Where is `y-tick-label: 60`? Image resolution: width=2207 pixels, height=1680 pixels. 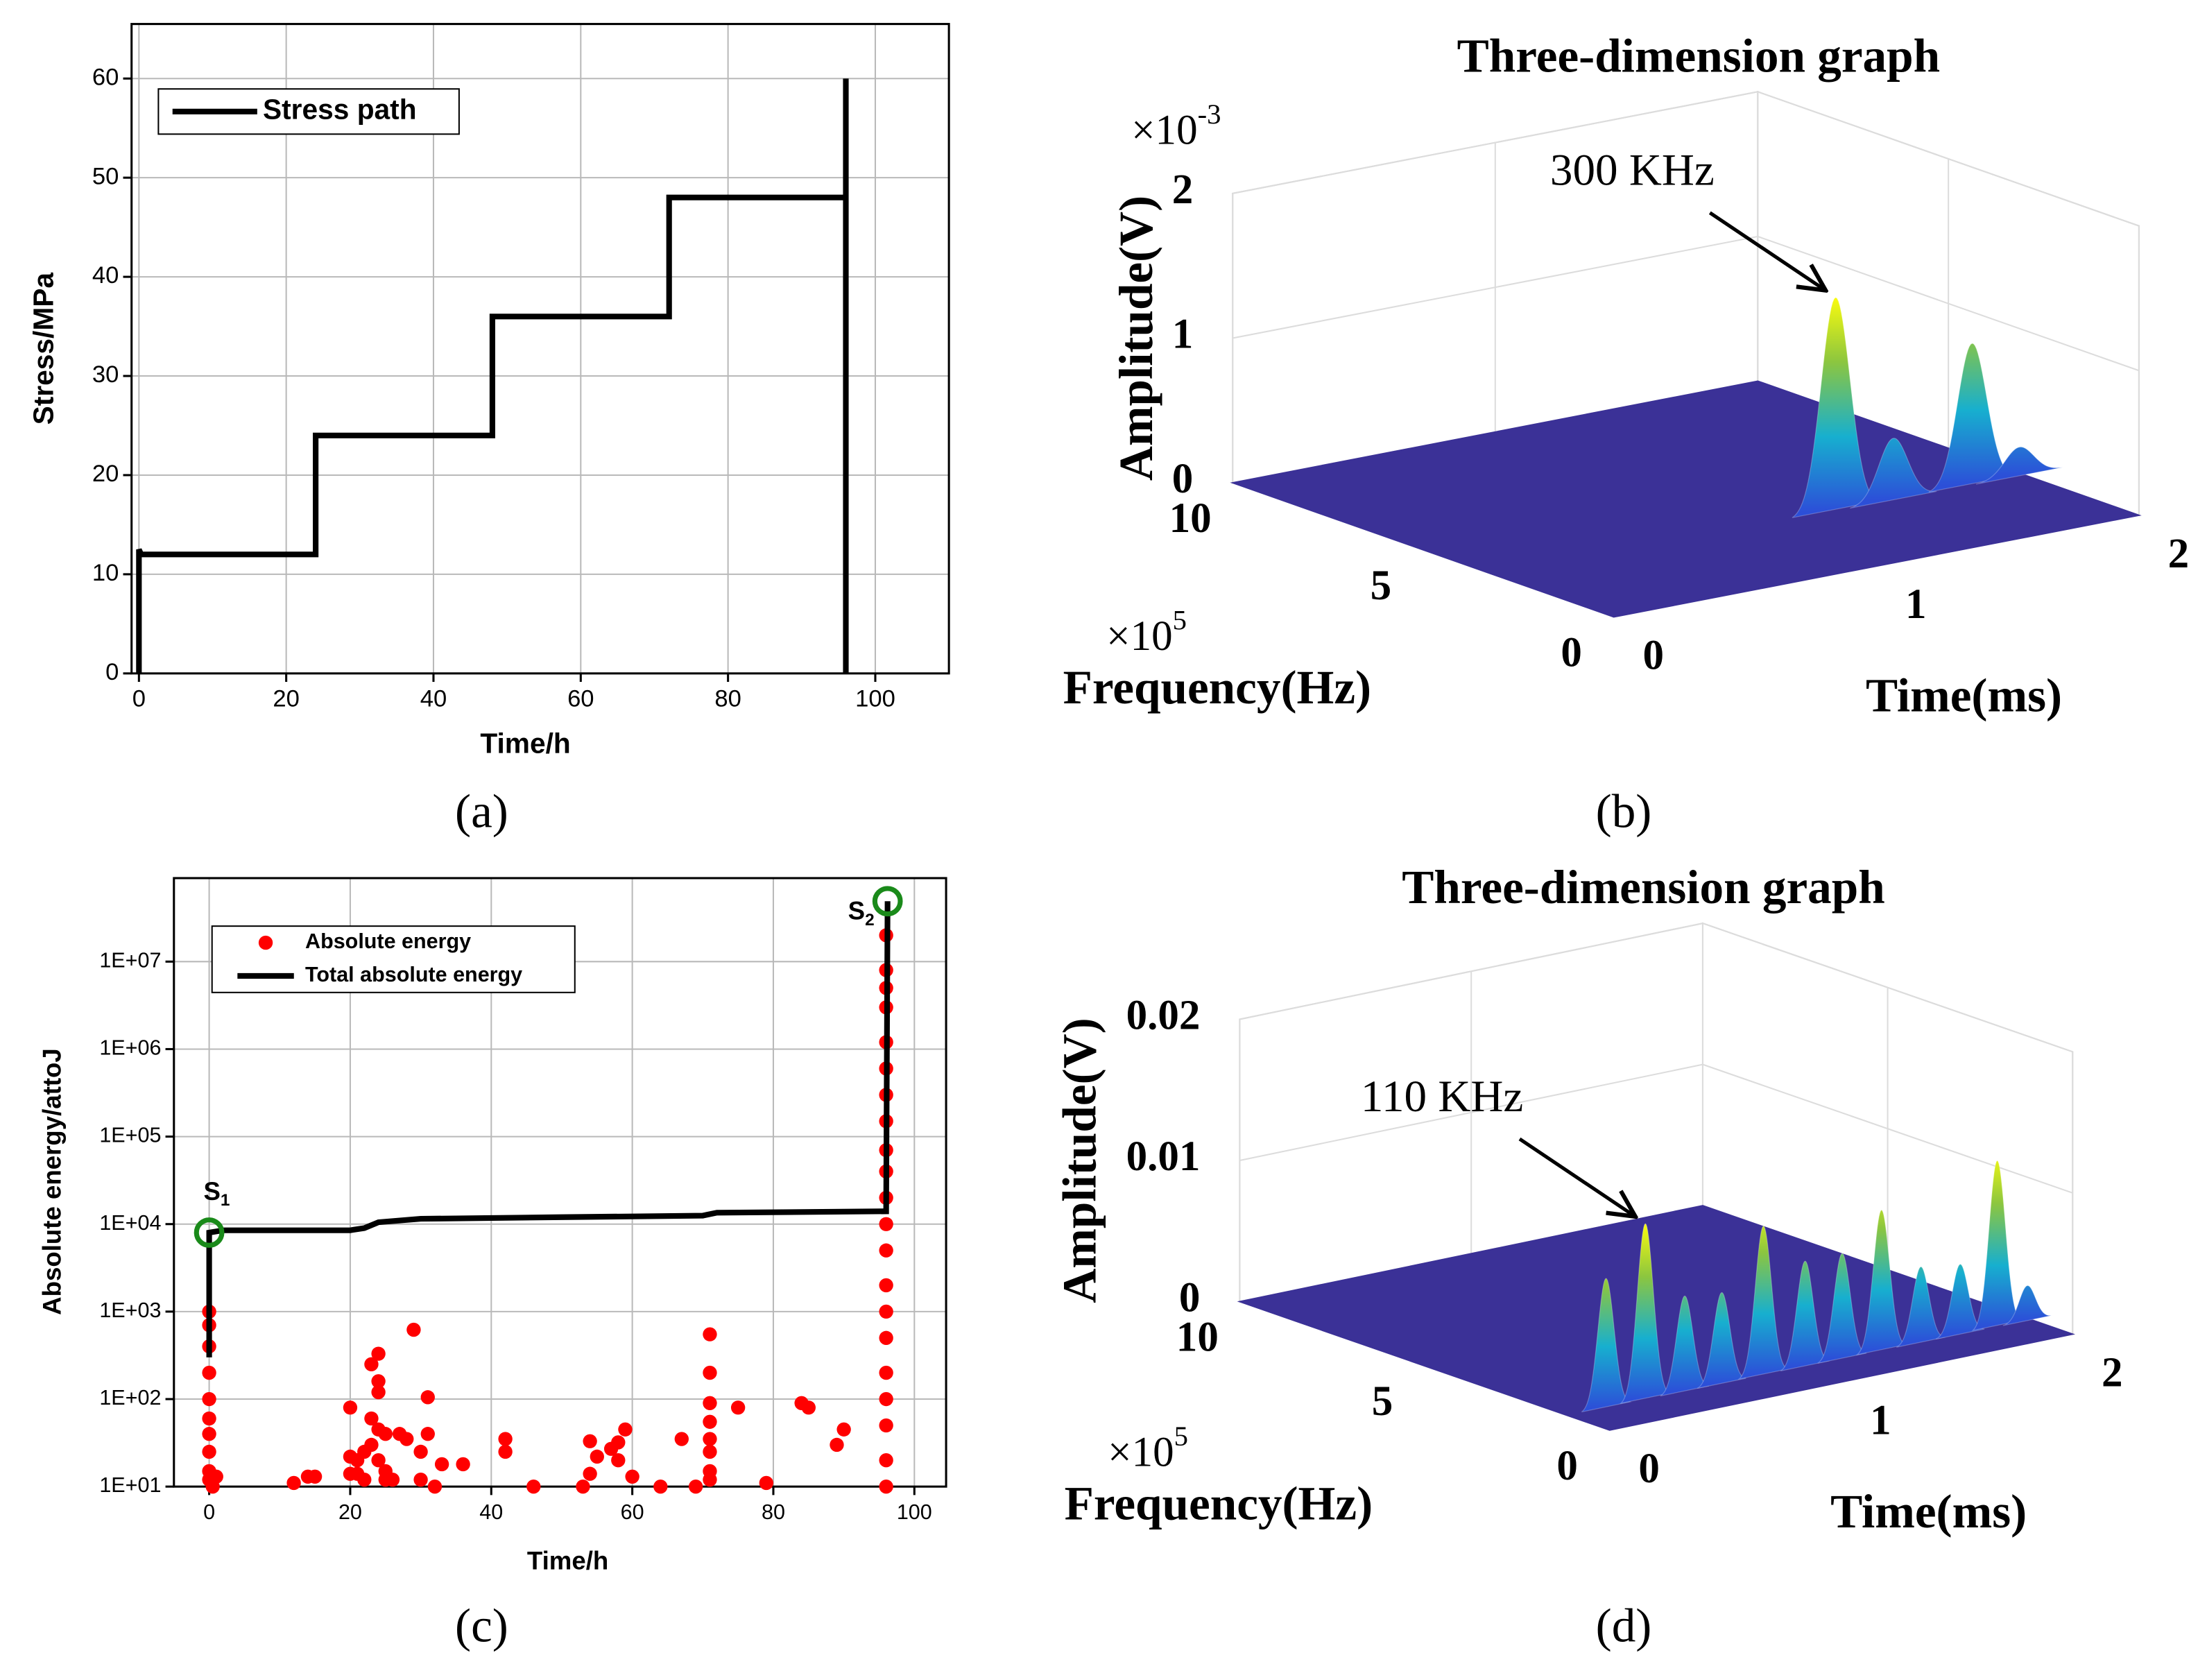
y-tick-label: 60 is located at coordinates (106, 77).